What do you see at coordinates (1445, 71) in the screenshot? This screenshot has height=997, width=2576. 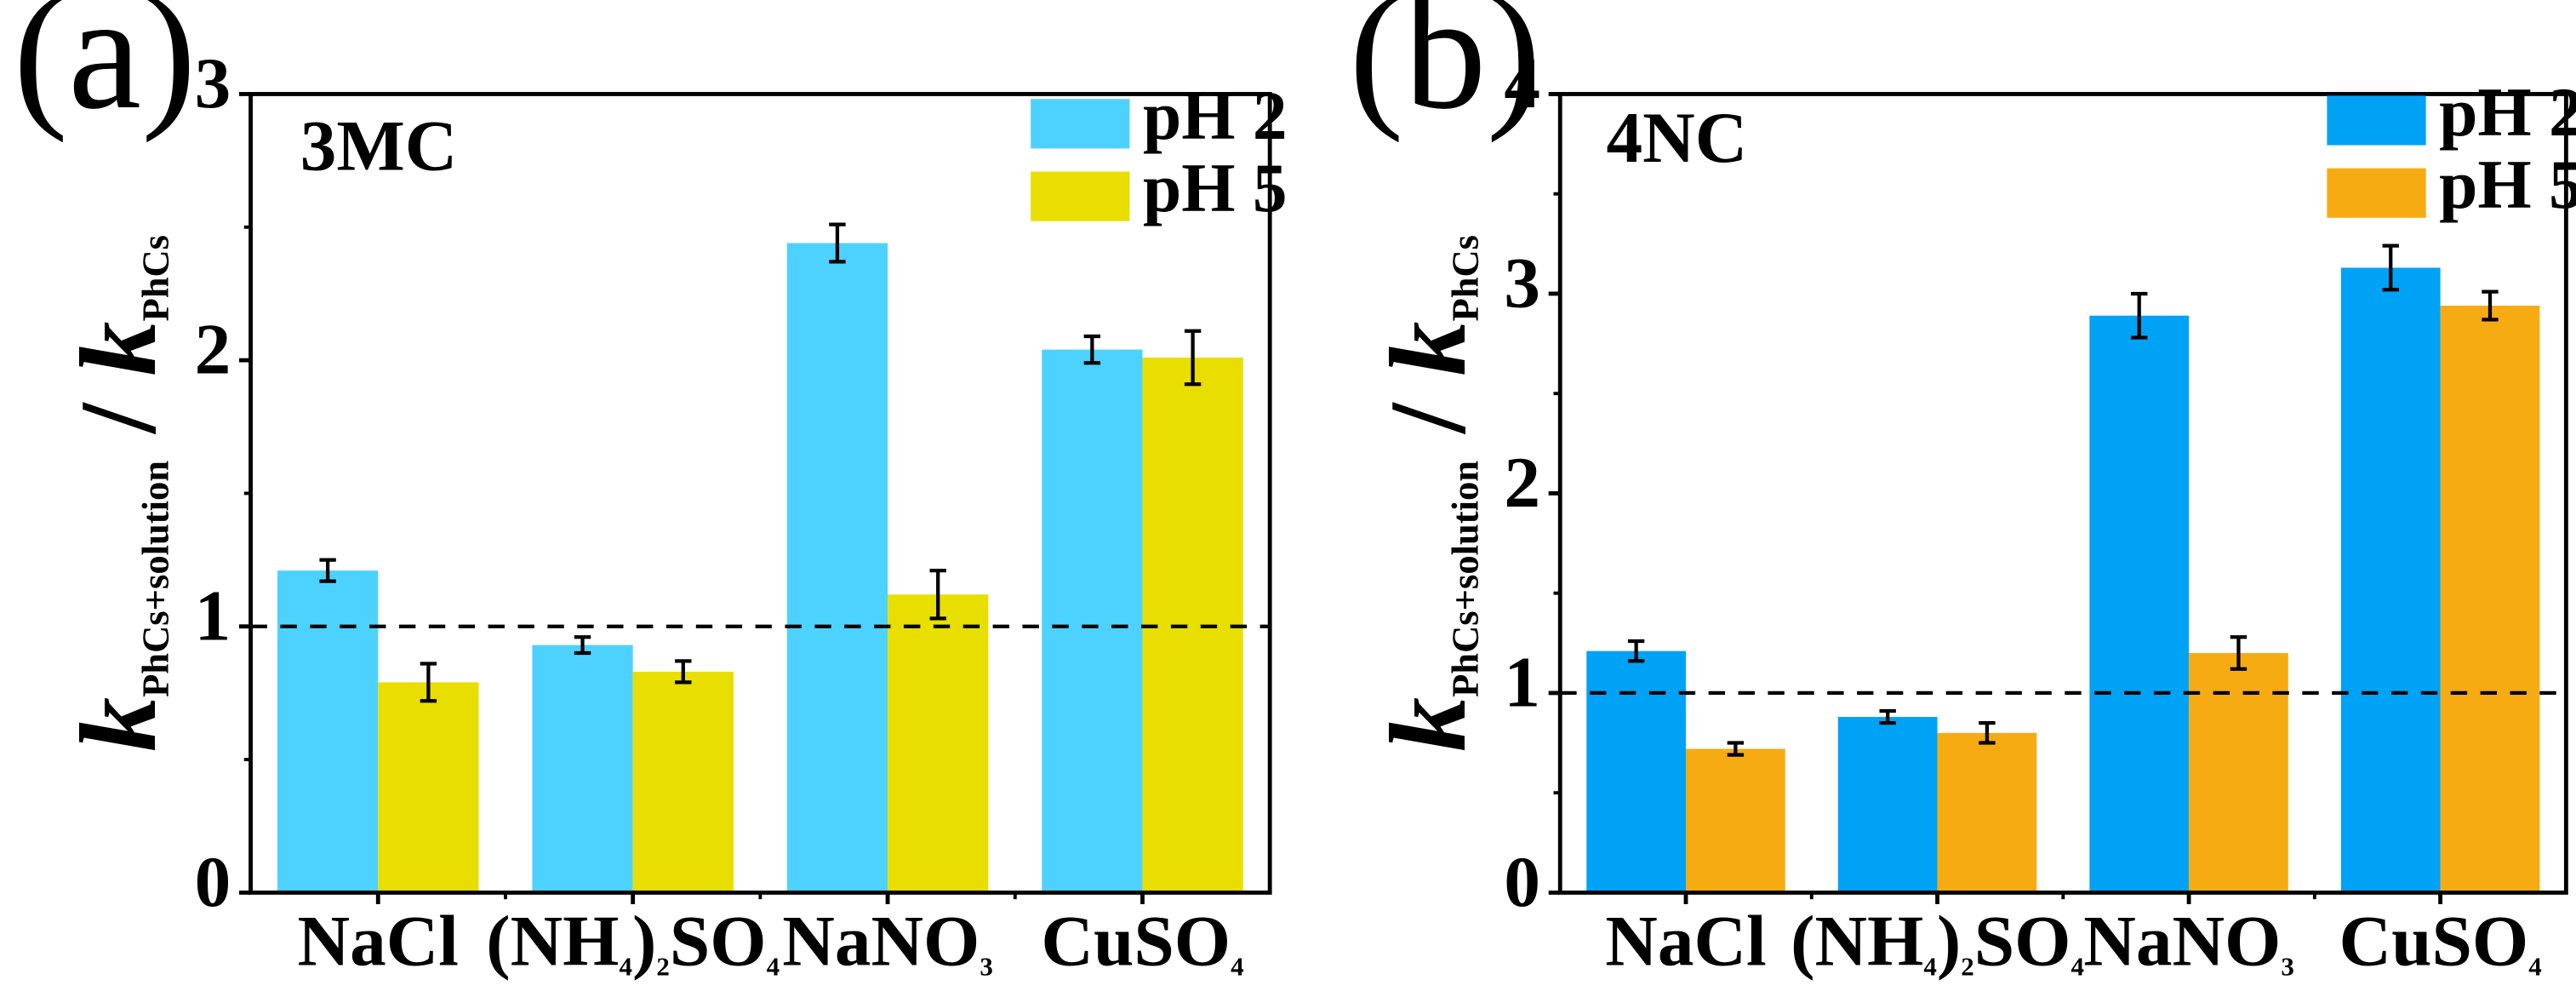 I see `panel-label: (b)` at bounding box center [1445, 71].